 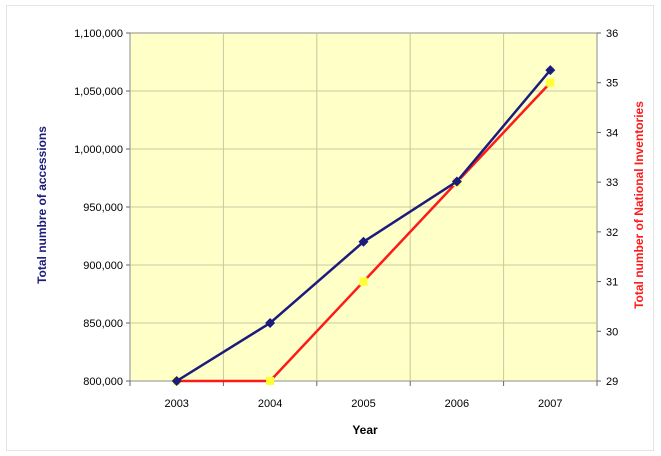 I want to click on x-tick-label: 2006, so click(x=457, y=404).